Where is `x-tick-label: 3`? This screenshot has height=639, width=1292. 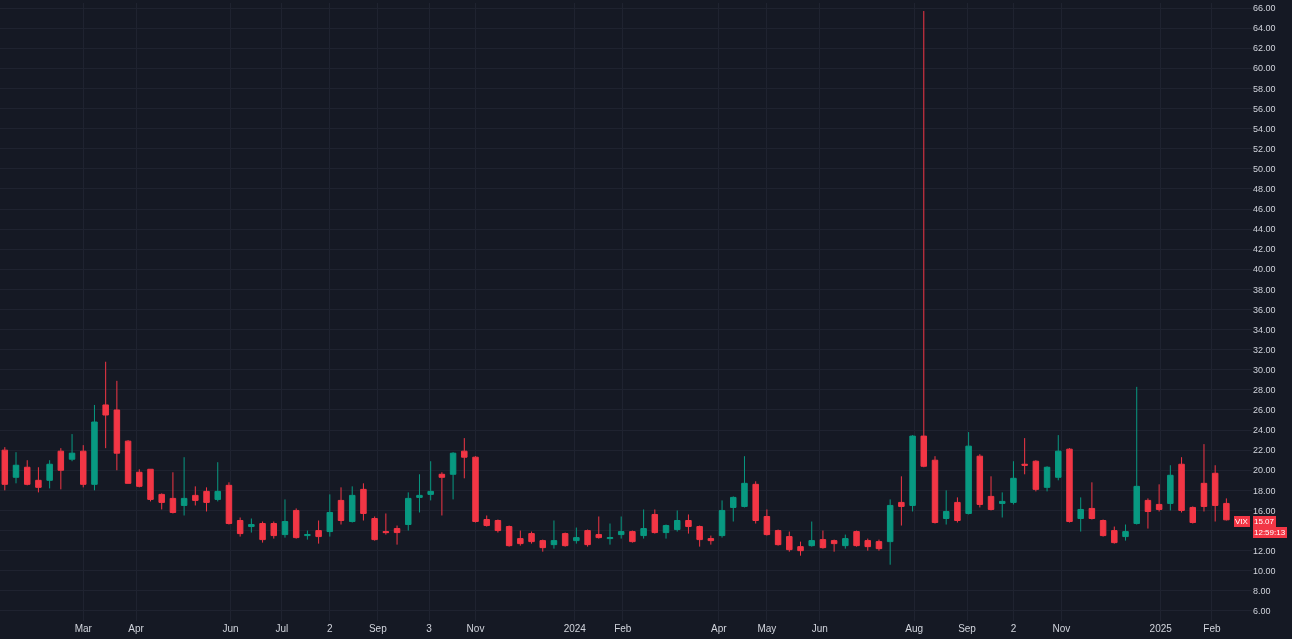
x-tick-label: 3 is located at coordinates (429, 628).